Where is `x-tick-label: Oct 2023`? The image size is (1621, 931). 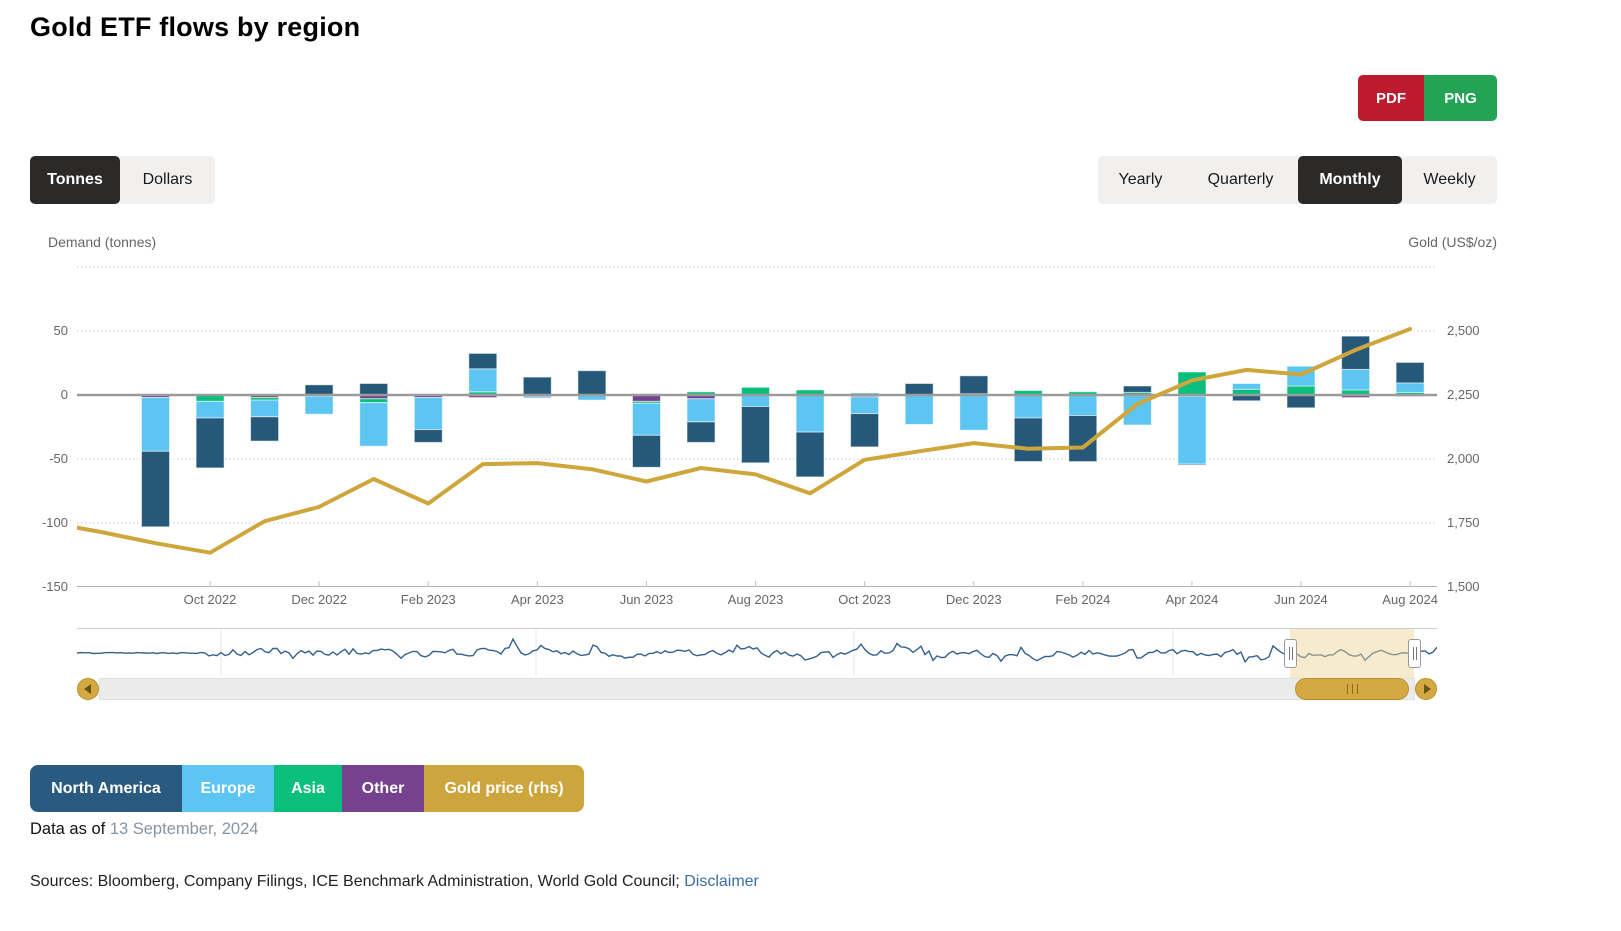
x-tick-label: Oct 2023 is located at coordinates (865, 599).